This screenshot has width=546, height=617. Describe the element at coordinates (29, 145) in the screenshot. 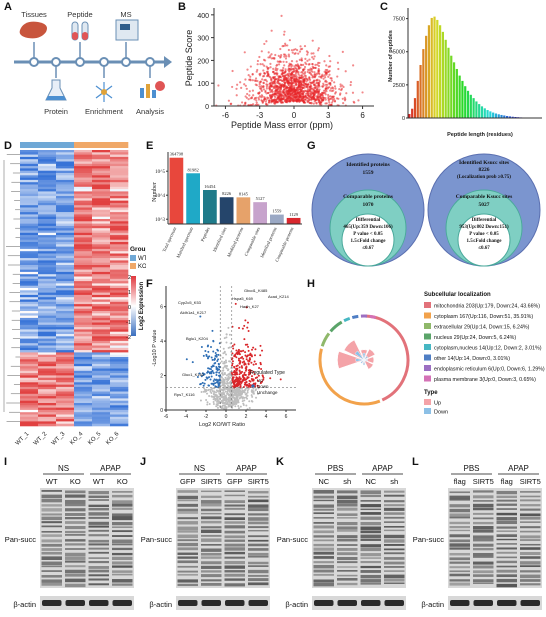

I see `group-bar-cell` at that location.